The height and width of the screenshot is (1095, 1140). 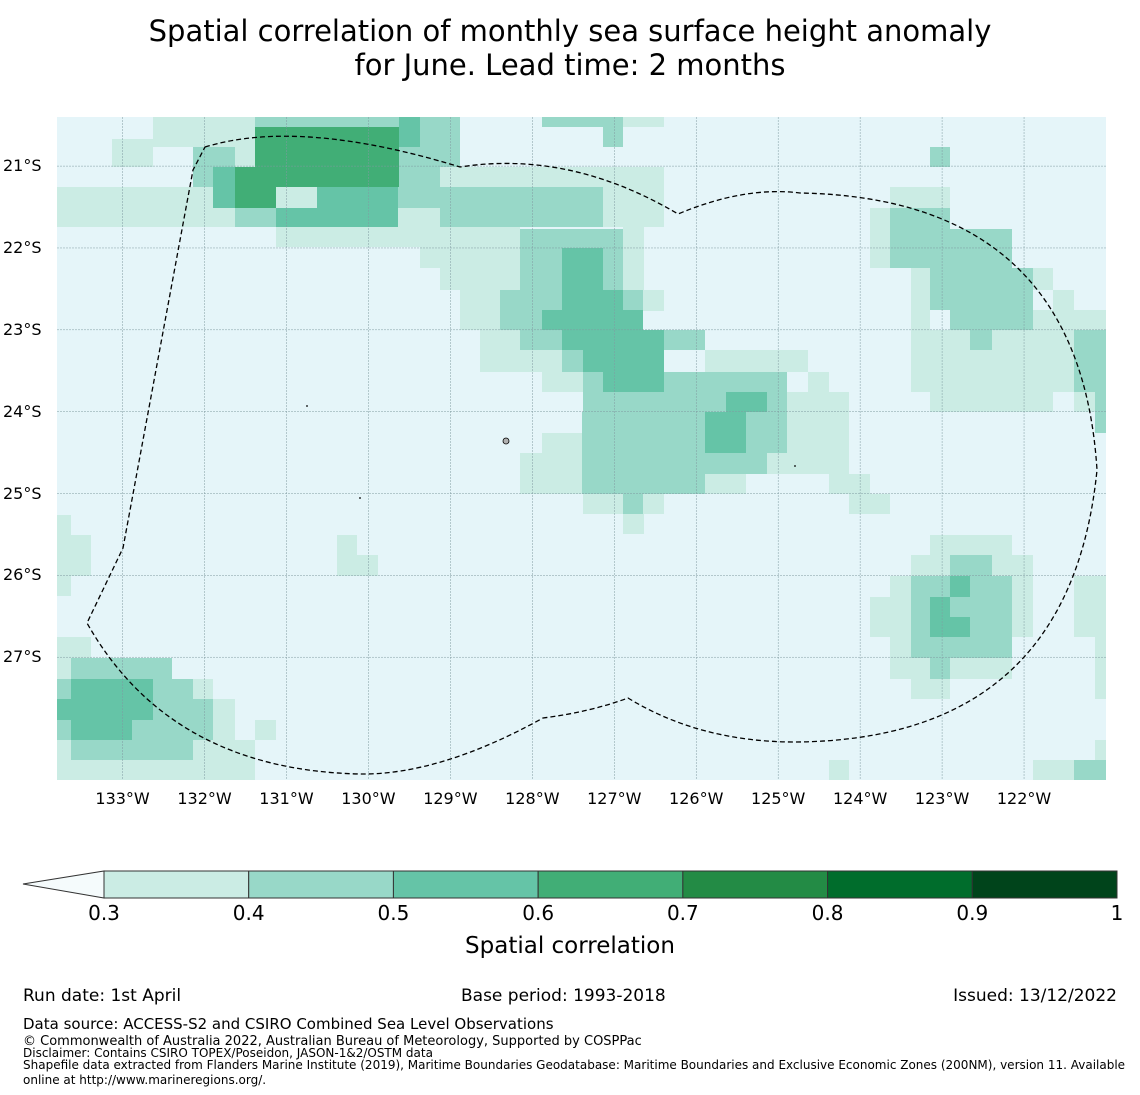 I want to click on colorbar-tick-label: 0.9, so click(x=972, y=913).